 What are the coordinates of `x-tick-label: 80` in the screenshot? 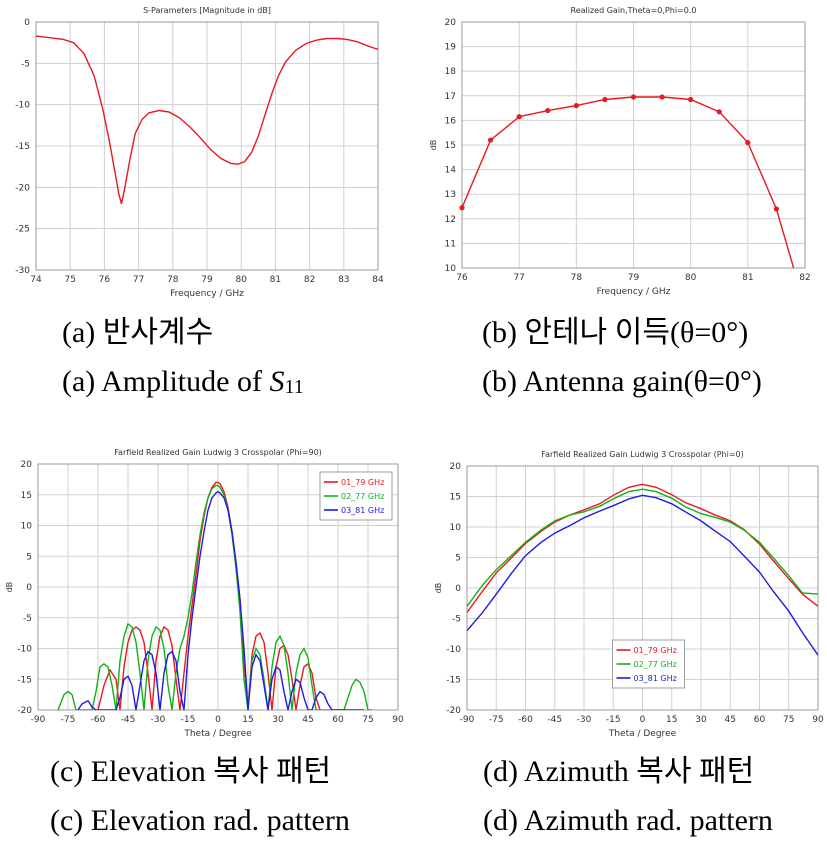 It's located at (241, 280).